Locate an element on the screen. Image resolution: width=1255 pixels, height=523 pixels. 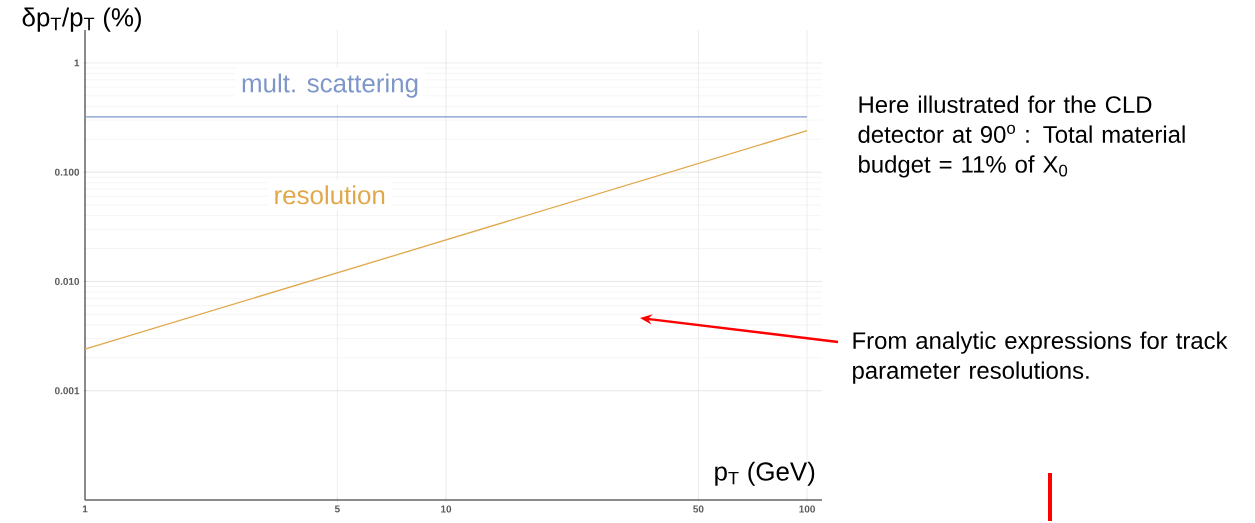
x-tick-label: 5 is located at coordinates (337, 509).